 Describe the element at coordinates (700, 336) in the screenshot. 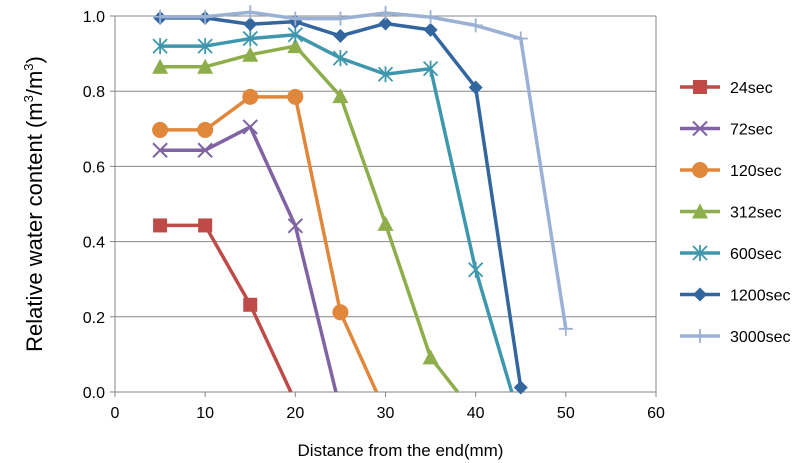

I see `legend-marker-3000sec` at that location.